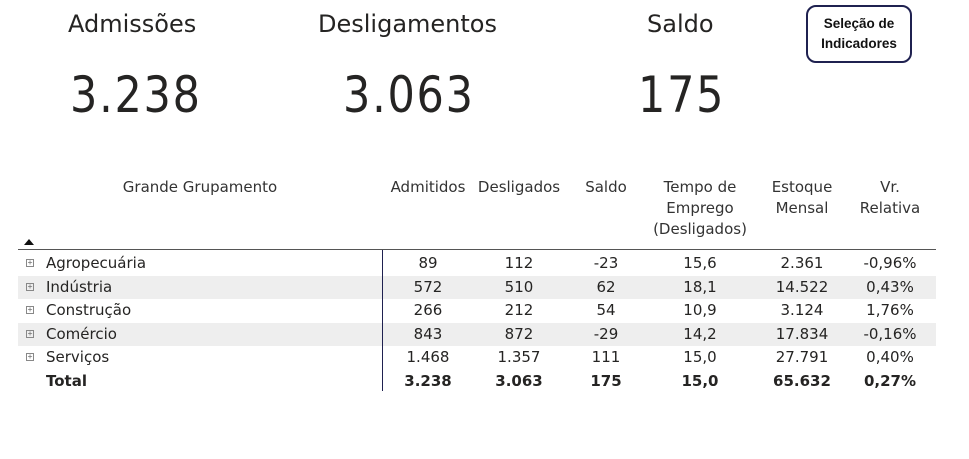 The width and height of the screenshot is (969, 459). What do you see at coordinates (682, 95) in the screenshot?
I see `kpi-saldo-value: 175` at bounding box center [682, 95].